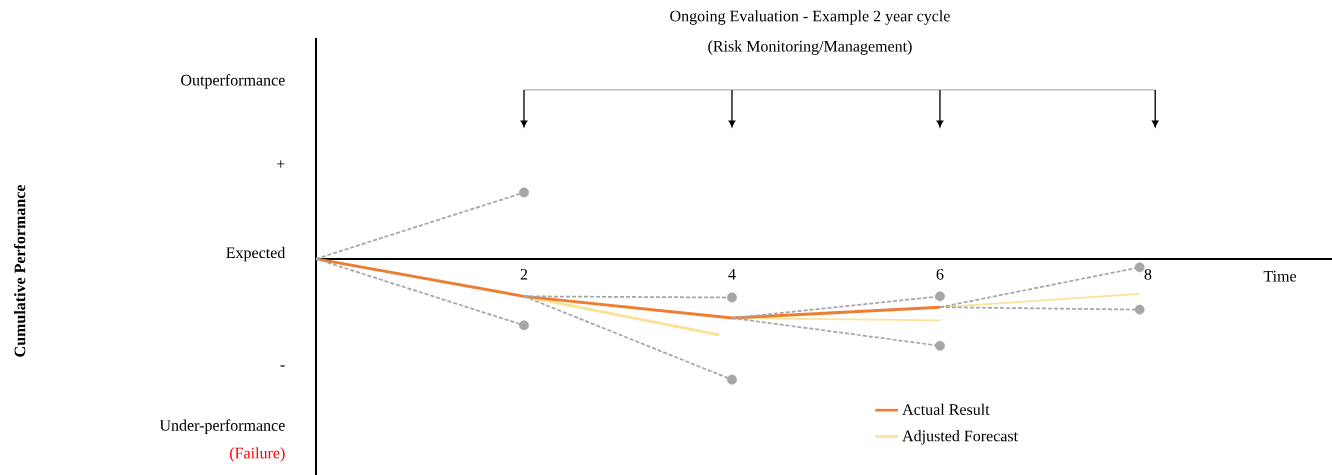 The image size is (1332, 475). Describe the element at coordinates (810, 17) in the screenshot. I see `chart-title: Ongoing Evaluation - Example 2 year cycle` at that location.